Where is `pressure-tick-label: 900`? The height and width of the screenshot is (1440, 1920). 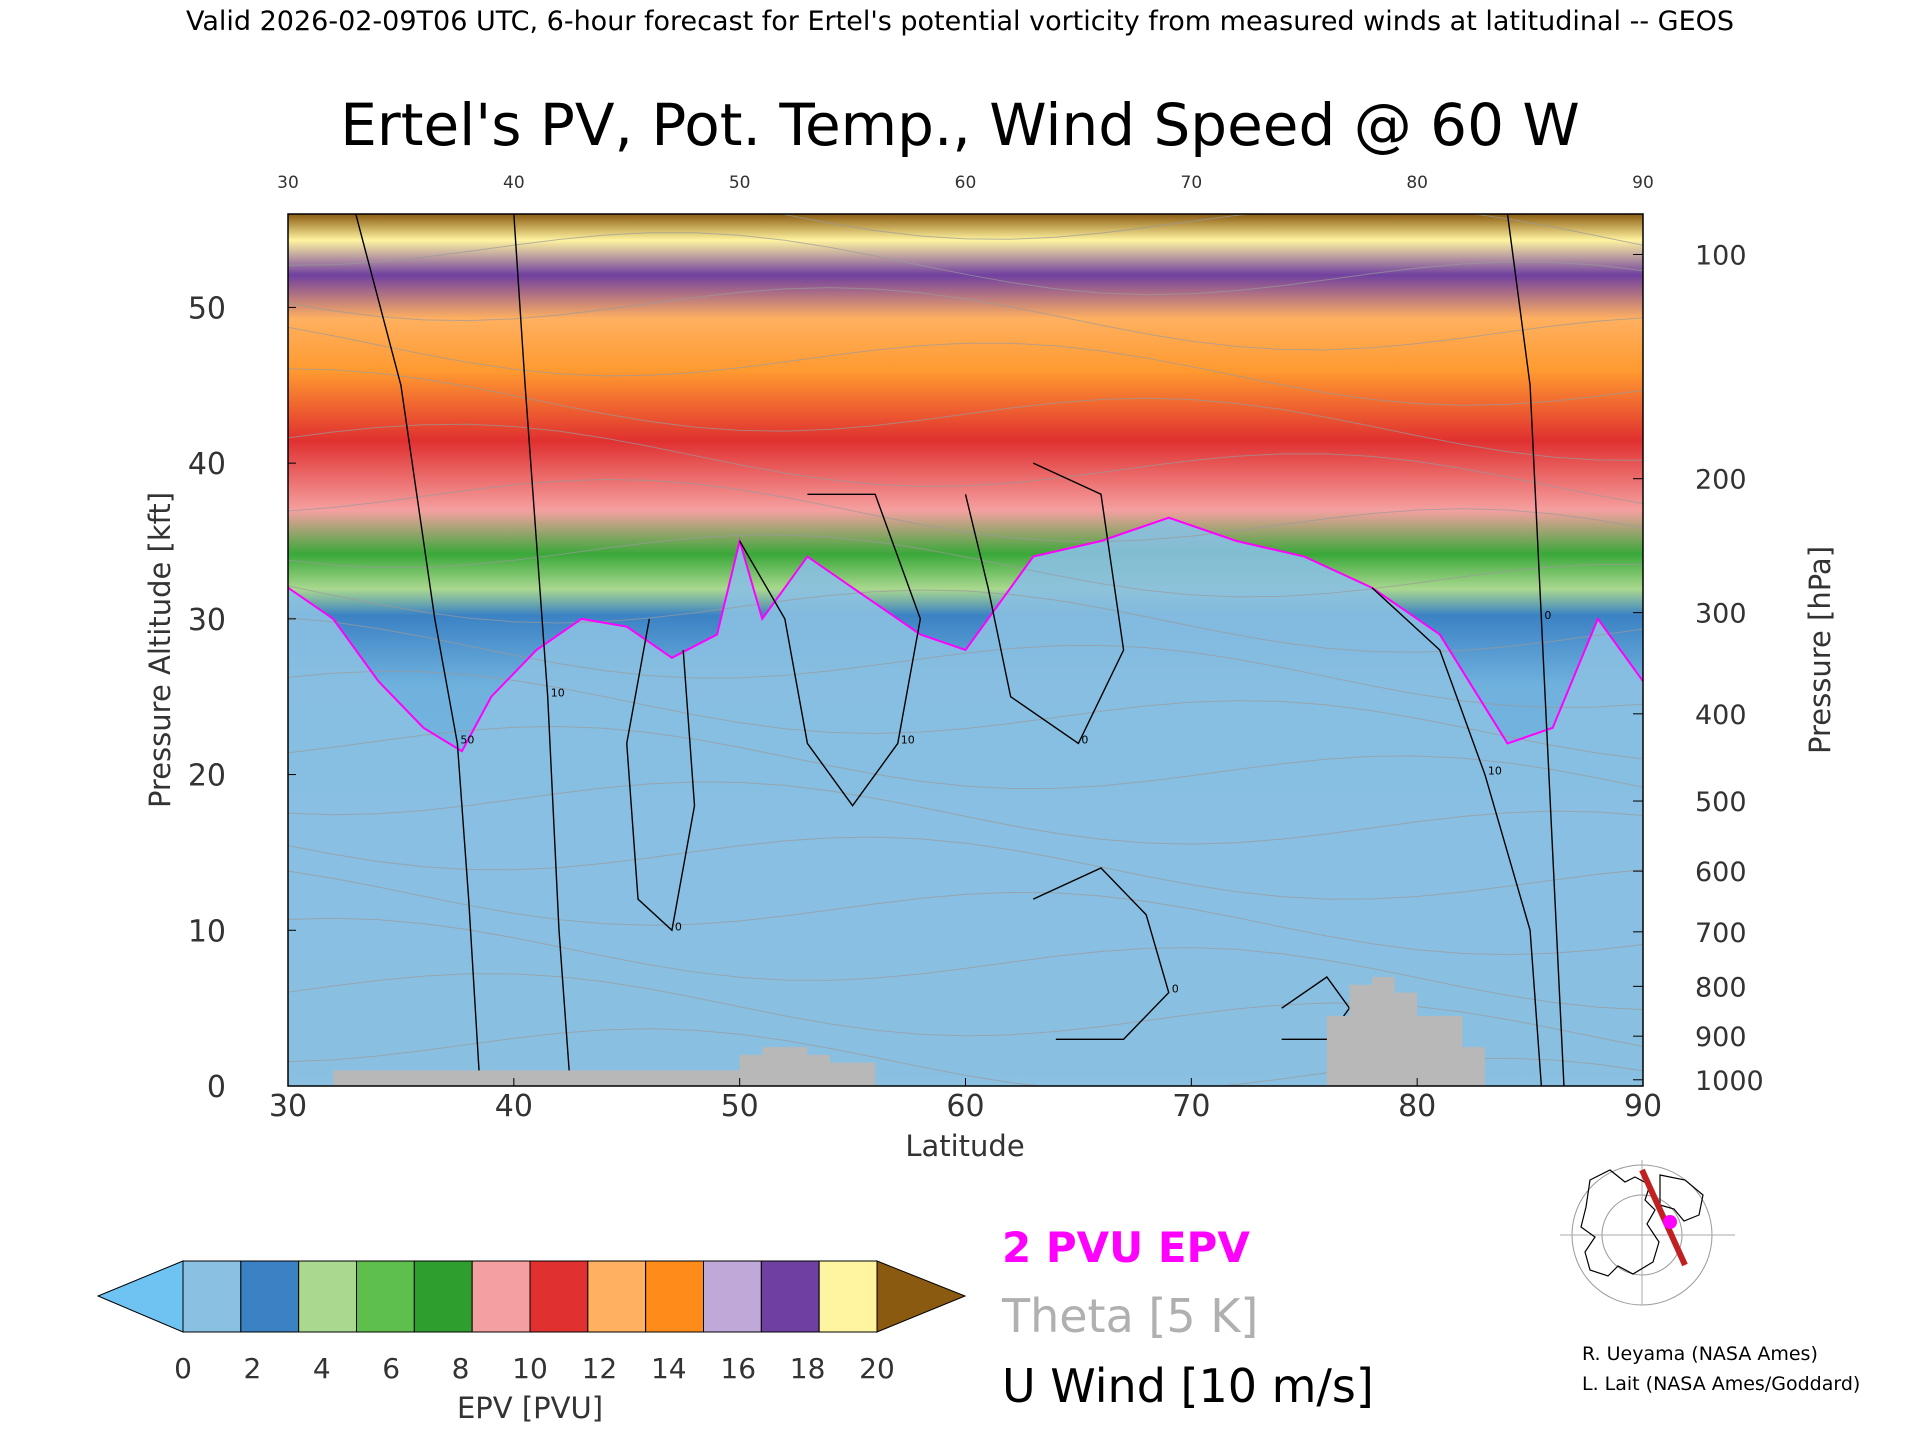 pressure-tick-label: 900 is located at coordinates (1721, 1037).